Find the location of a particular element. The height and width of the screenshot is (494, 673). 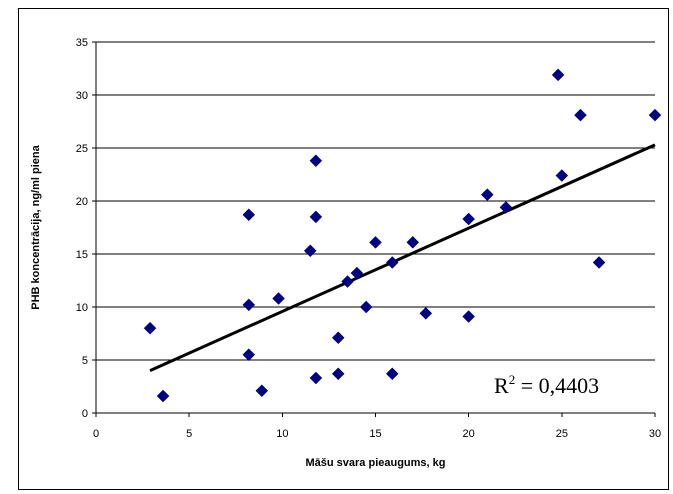

y-tick-labels: 0 5 10 15 20 25 30 35 is located at coordinates (82, 228).